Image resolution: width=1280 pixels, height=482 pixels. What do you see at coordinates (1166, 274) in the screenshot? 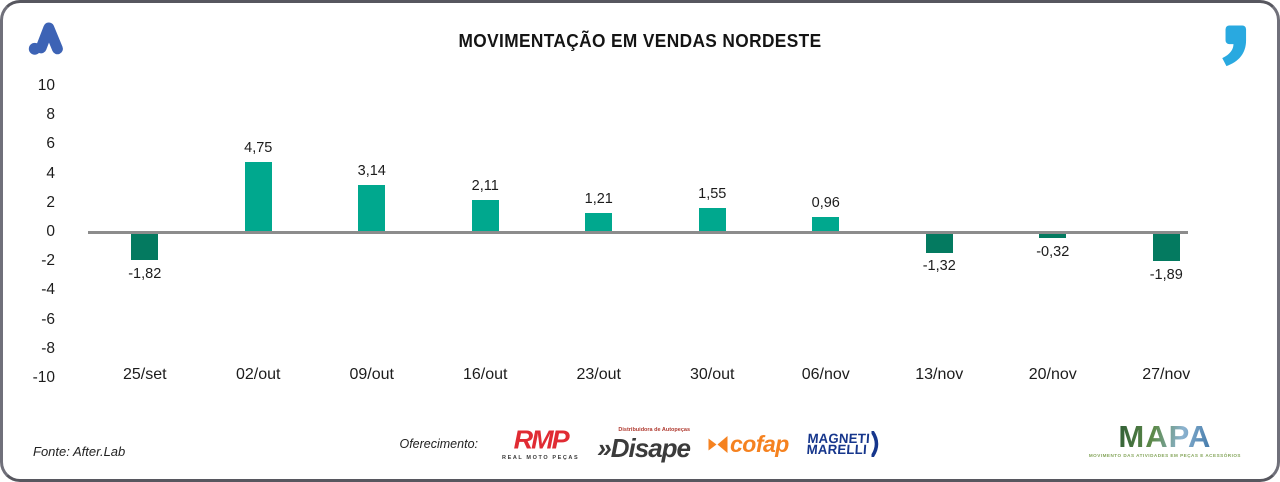
I see `bar-value-label: -1,89` at bounding box center [1166, 274].